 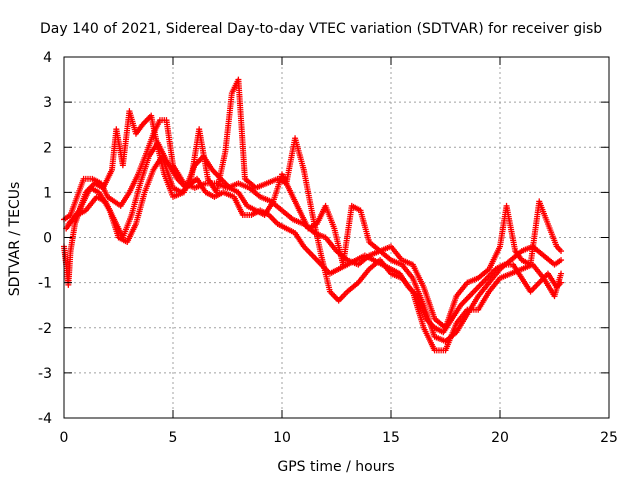 What do you see at coordinates (335, 467) in the screenshot?
I see `x-axis-label: GPS time / hours` at bounding box center [335, 467].